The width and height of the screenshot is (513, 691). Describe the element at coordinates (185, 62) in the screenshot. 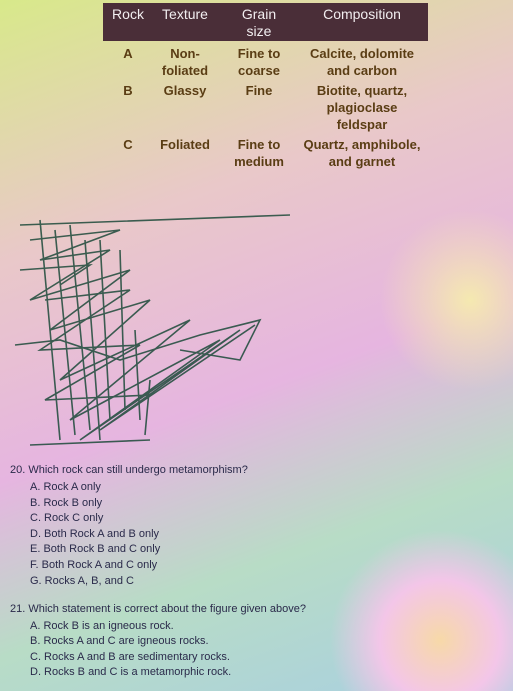

I see `table-cell: Non-foliated` at that location.